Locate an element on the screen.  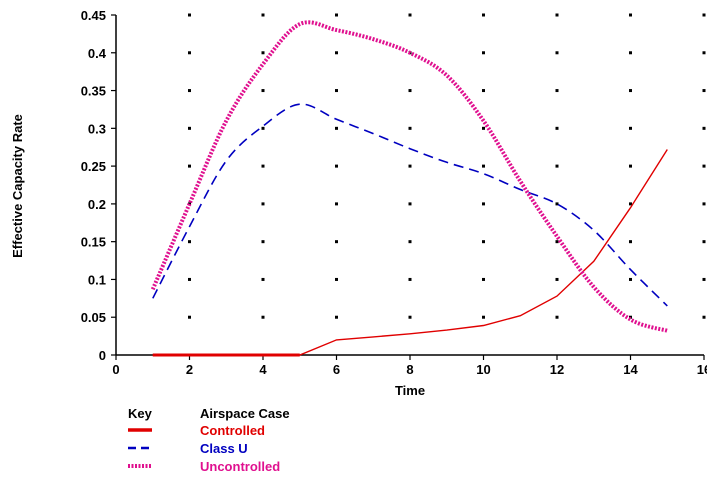
y-tick-label: 0.05 is located at coordinates (93, 317).